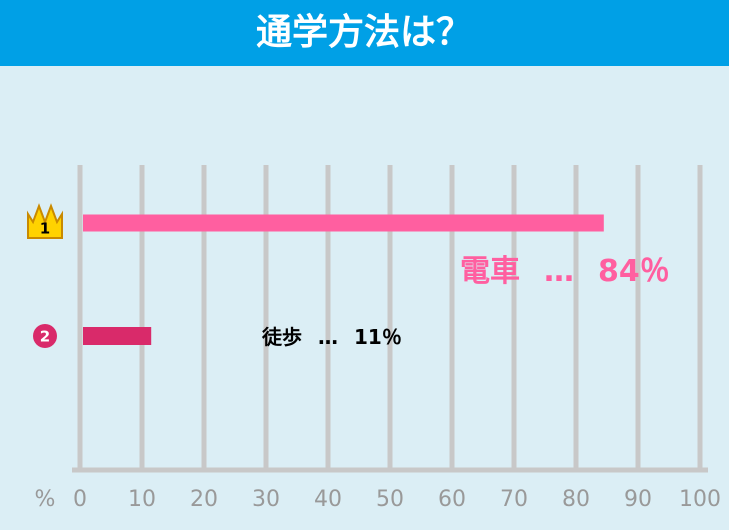  What do you see at coordinates (638, 499) in the screenshot?
I see `x-tick-label: 90` at bounding box center [638, 499].